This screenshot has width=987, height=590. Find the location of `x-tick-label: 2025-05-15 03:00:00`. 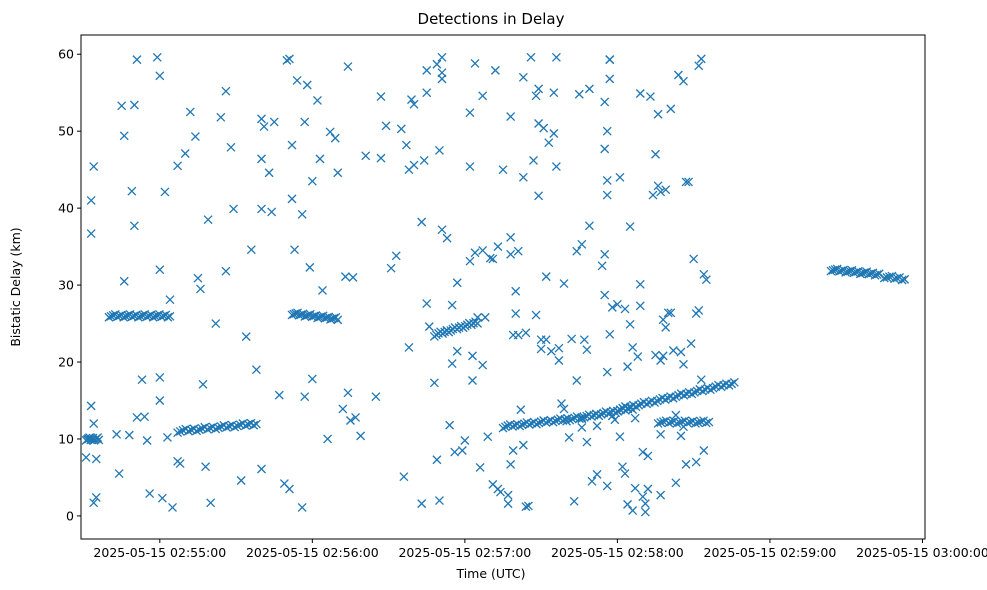

x-tick-label: 2025-05-15 03:00:00 is located at coordinates (921, 552).